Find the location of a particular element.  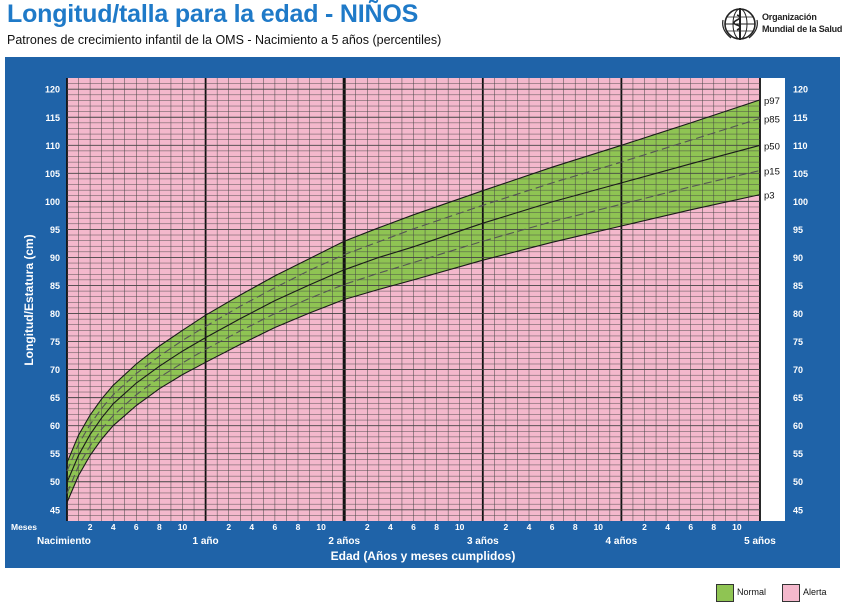

legend-label: Normal is located at coordinates (752, 592).